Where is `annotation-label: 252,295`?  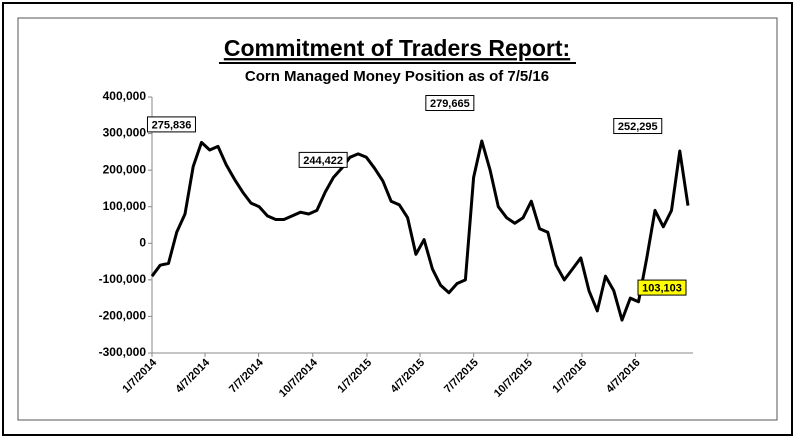
annotation-label: 252,295 is located at coordinates (638, 127).